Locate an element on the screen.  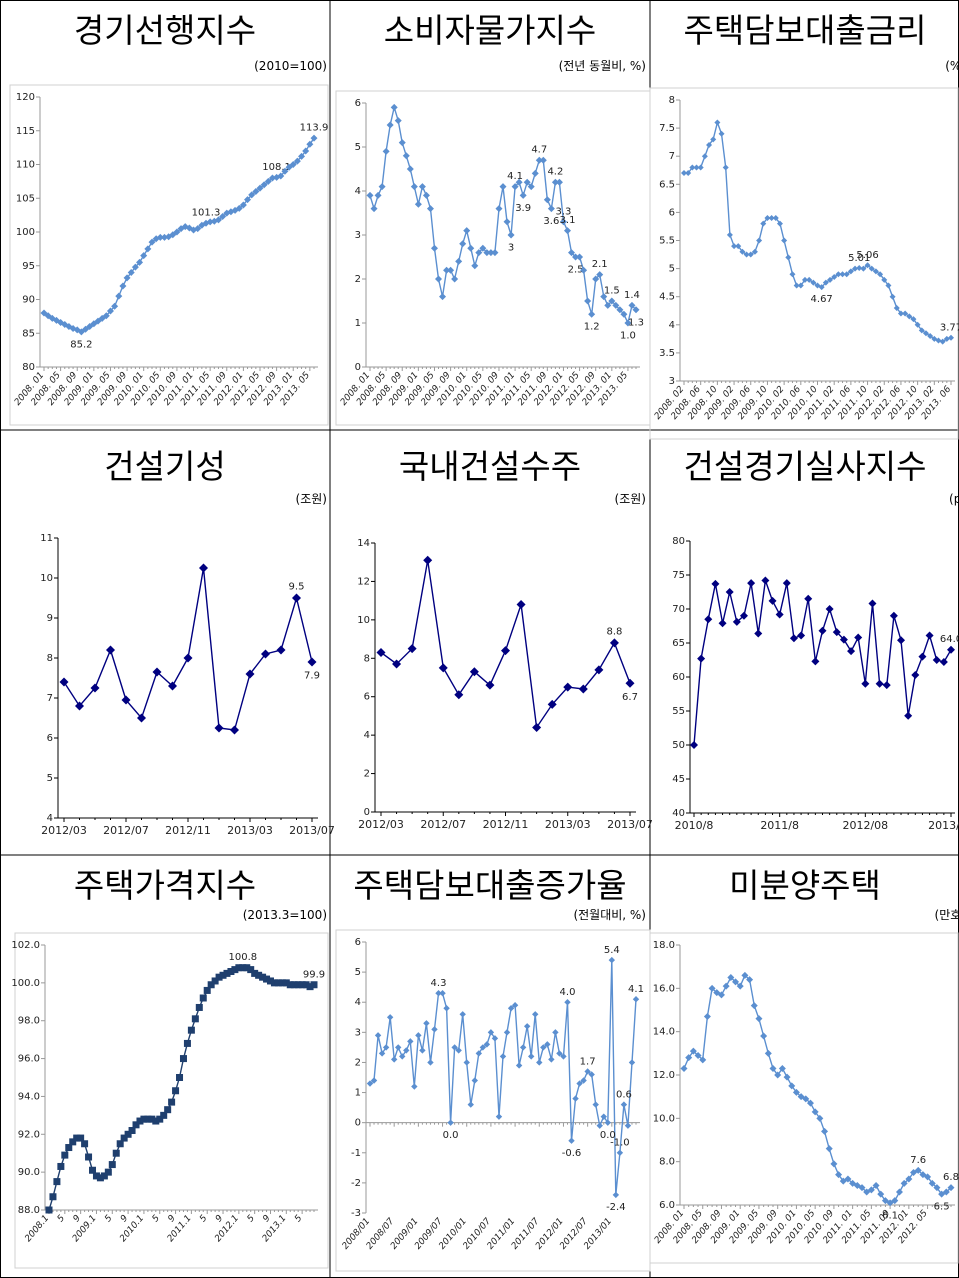
x-tick-label: 5 is located at coordinates (109, 1218).